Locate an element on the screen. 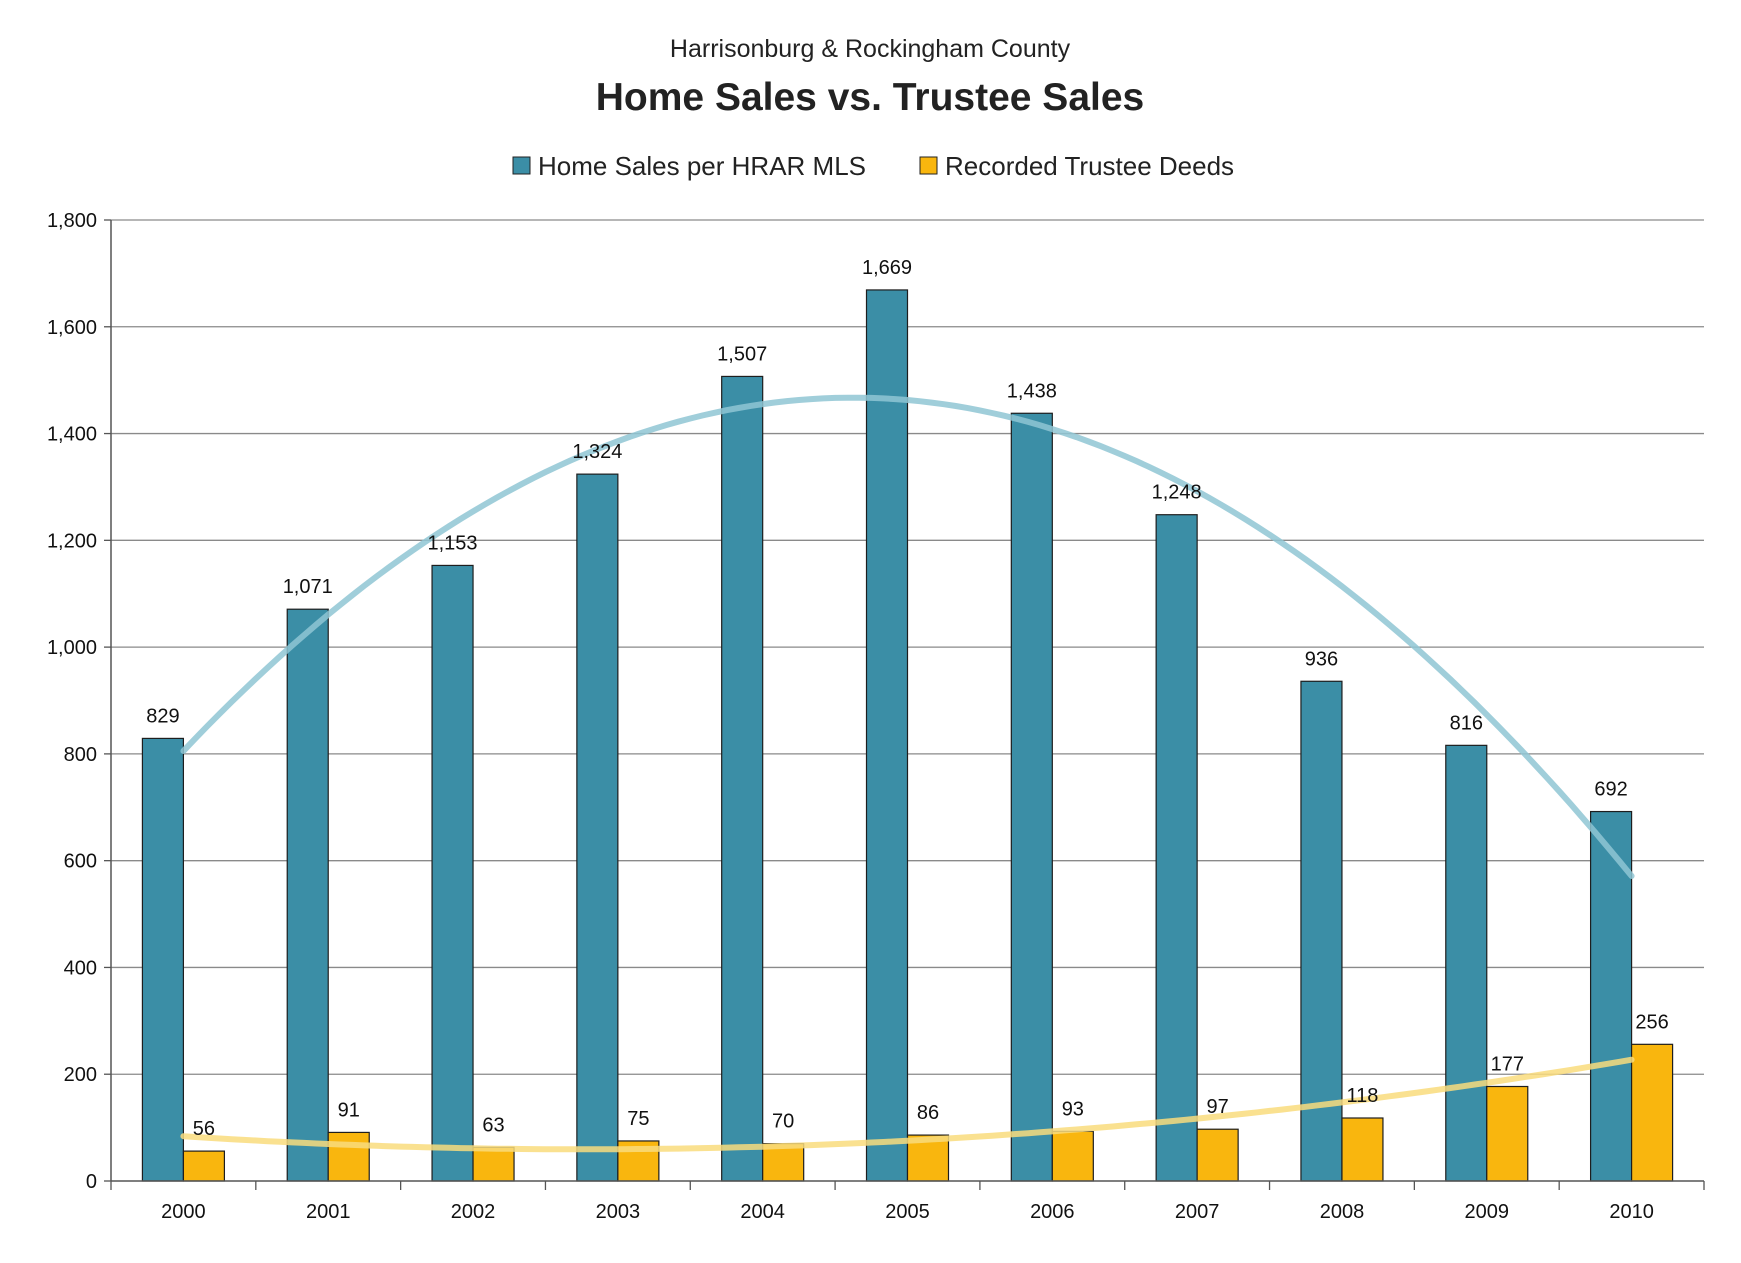 This screenshot has height=1263, width=1741. chart-subtitle: Harrisonburg & Rockingham County is located at coordinates (870, 49).